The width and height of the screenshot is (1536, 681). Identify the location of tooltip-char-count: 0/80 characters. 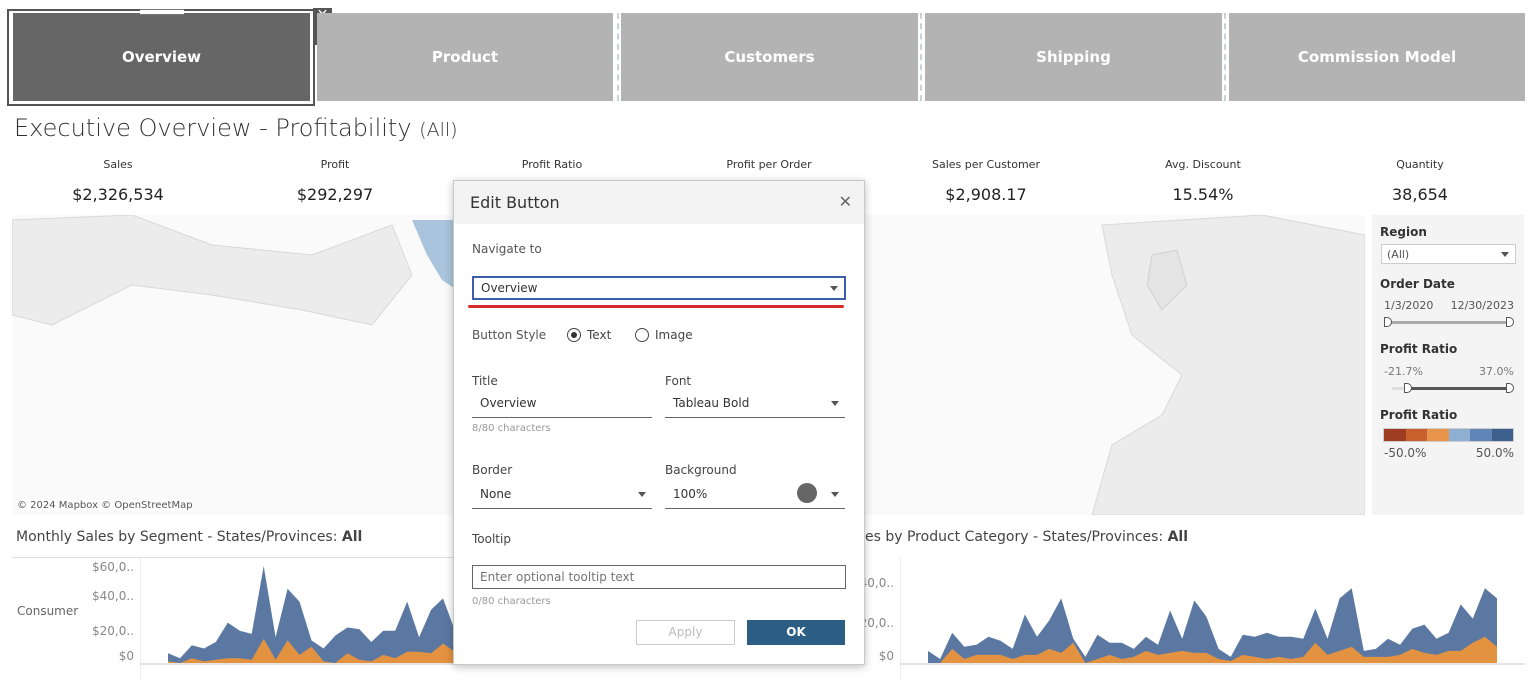
(511, 601).